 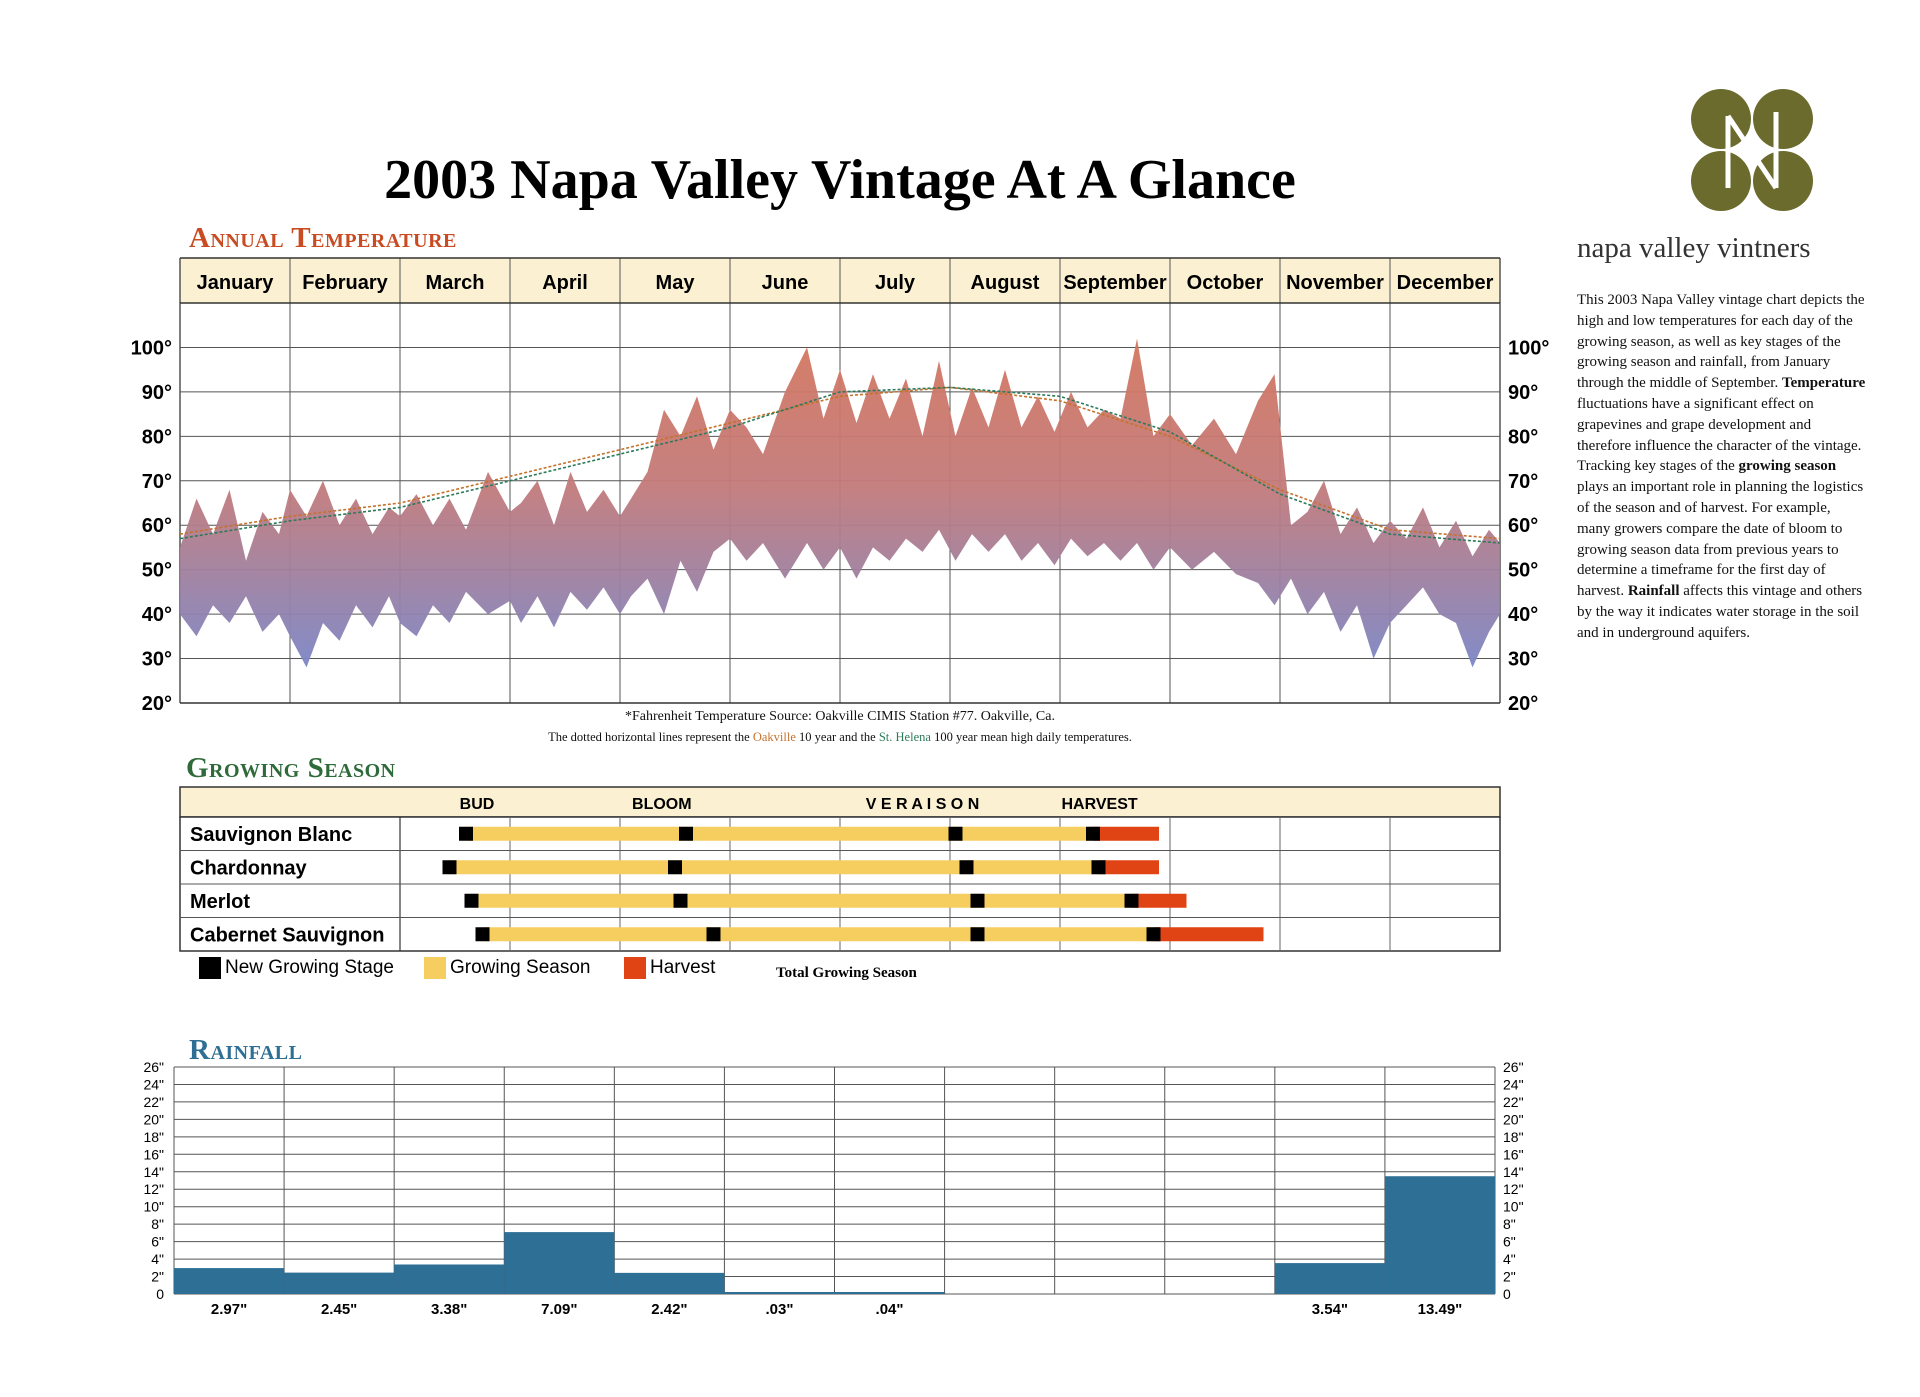 I want to click on page-title: 2003 Napa Valley Vintage At A Glance, so click(x=840, y=180).